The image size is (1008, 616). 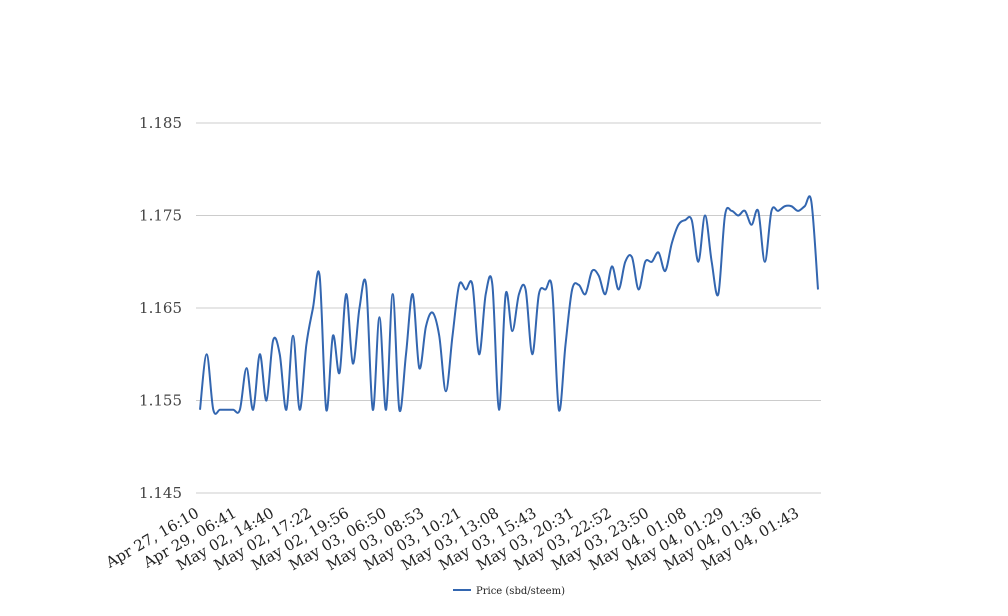 I want to click on y-axis-ticks: 1.185 1.175 1.165 1.155 1.145, so click(x=160, y=308).